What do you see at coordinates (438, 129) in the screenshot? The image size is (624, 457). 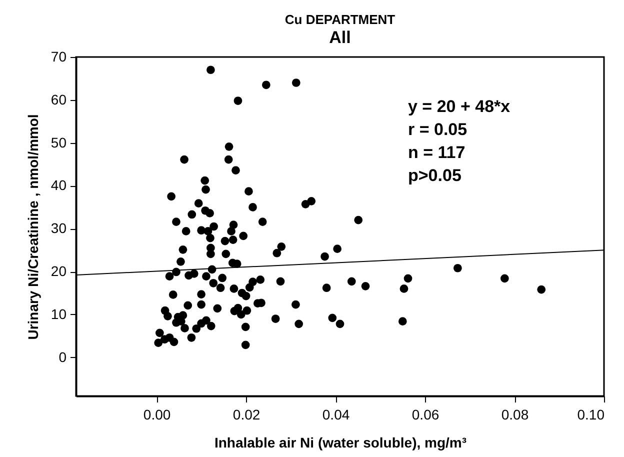 I see `annotation: r = 0.05` at bounding box center [438, 129].